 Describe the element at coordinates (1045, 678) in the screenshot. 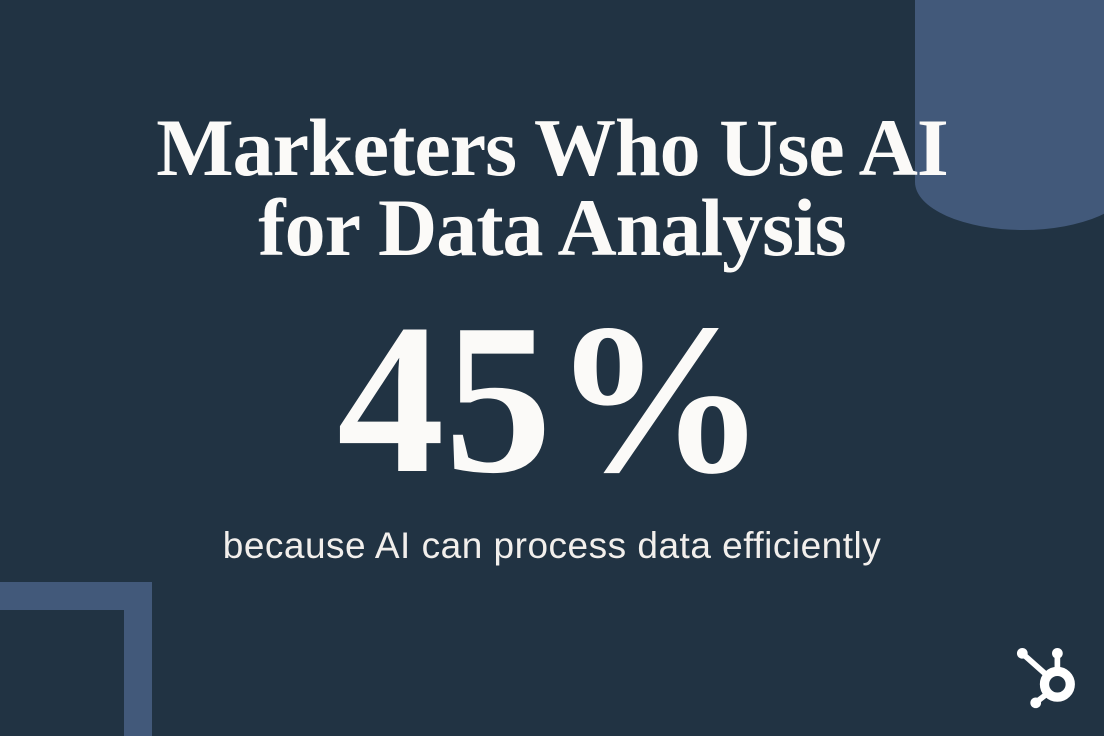

I see `hubspot-sprocket-icon` at that location.